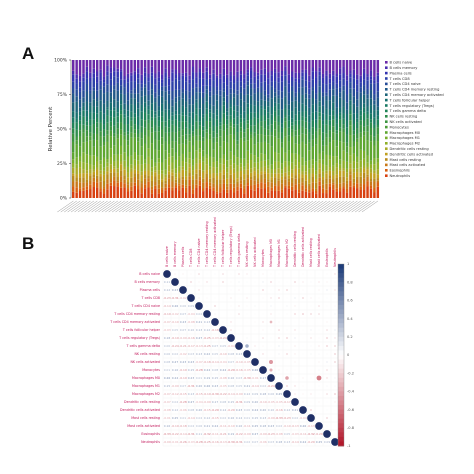  I want to click on correlation-value: 0.07, so click(183, 330).